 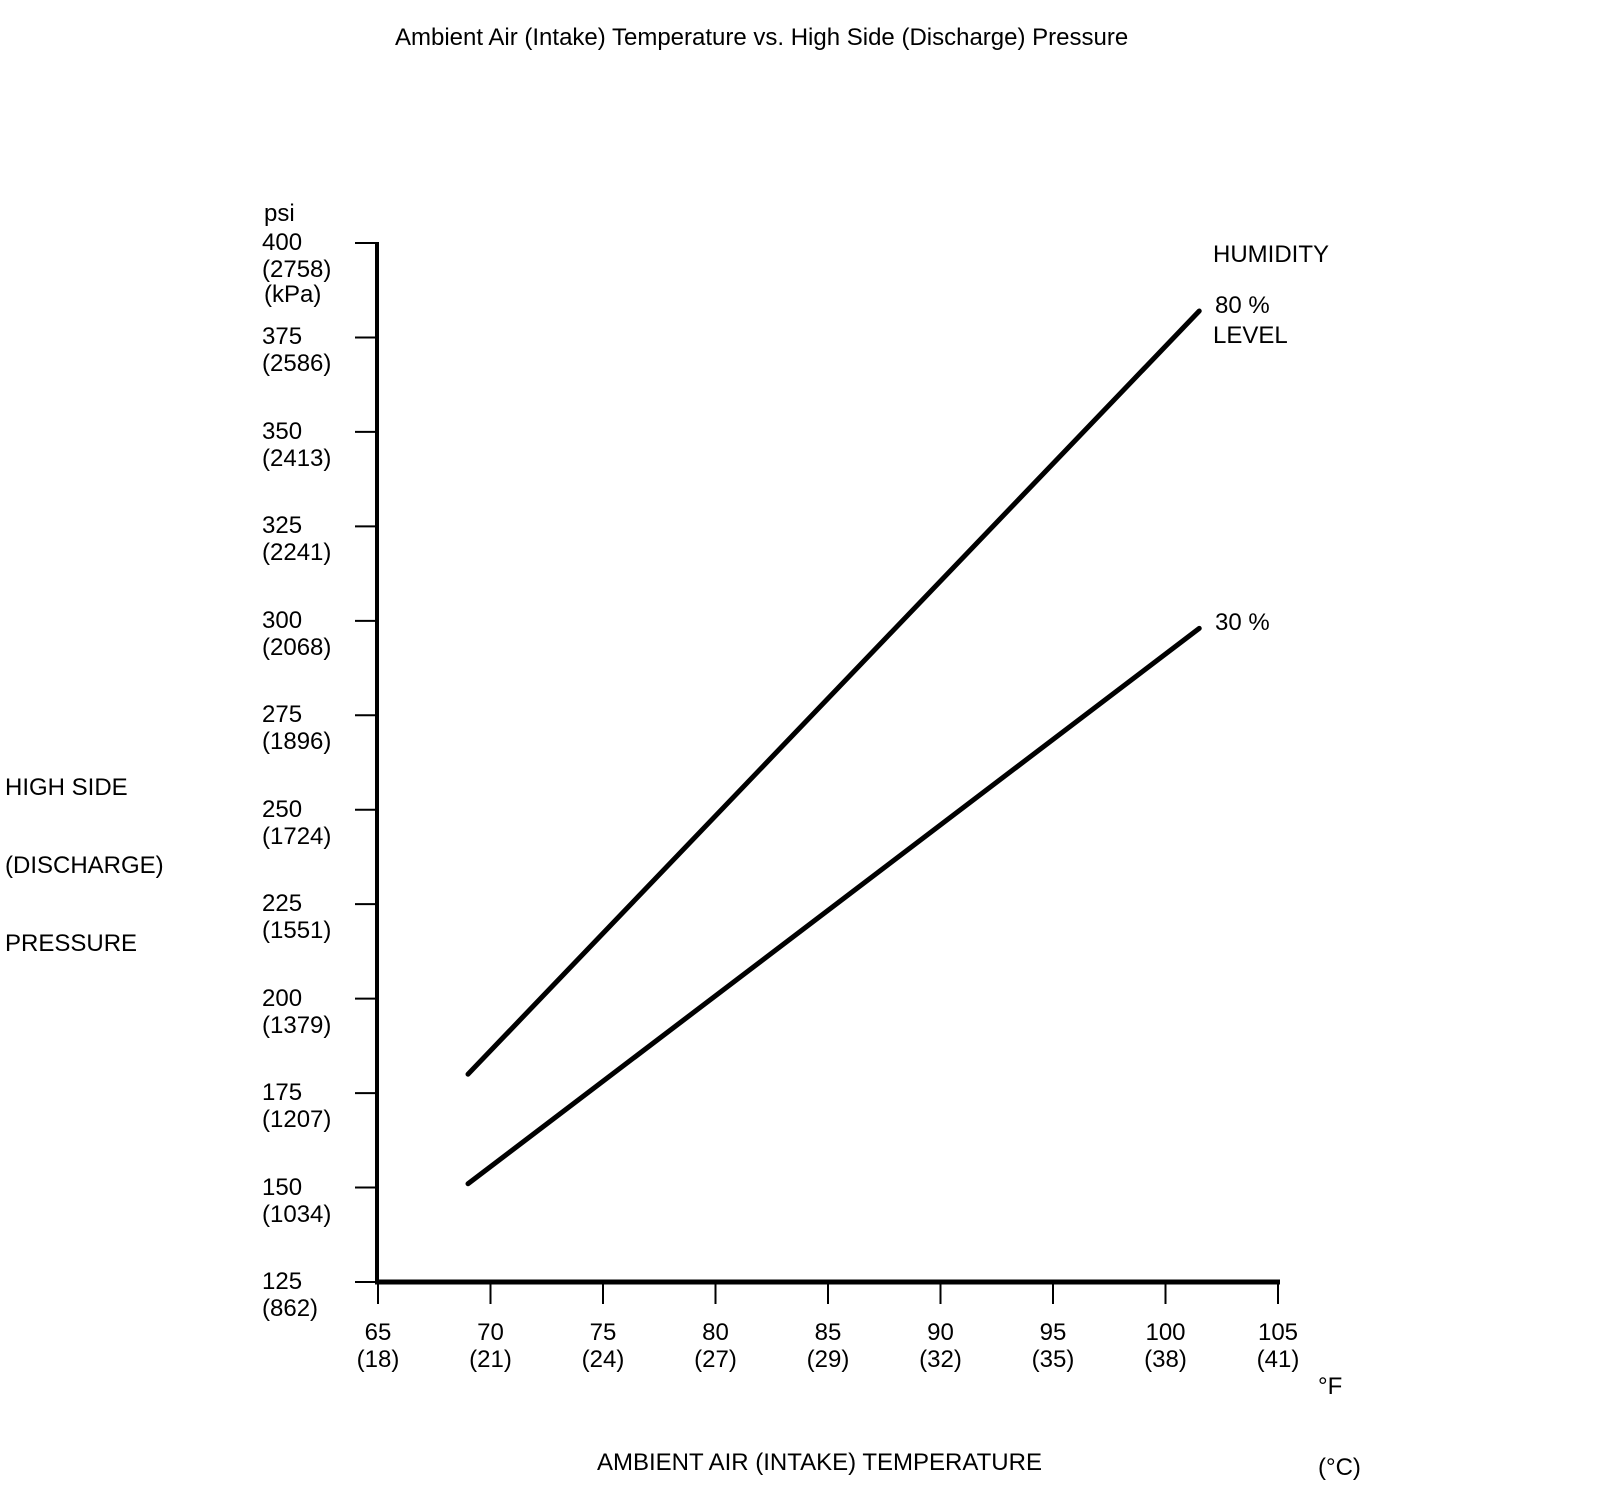 What do you see at coordinates (71, 943) in the screenshot?
I see `y-axis-title-line3: PRESSURE` at bounding box center [71, 943].